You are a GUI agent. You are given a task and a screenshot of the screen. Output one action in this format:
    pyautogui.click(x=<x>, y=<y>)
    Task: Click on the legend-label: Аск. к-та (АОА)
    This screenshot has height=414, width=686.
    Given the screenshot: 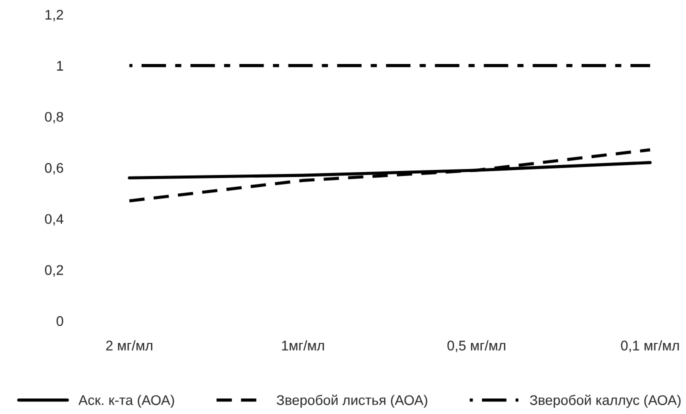 What is the action you would take?
    pyautogui.click(x=126, y=401)
    